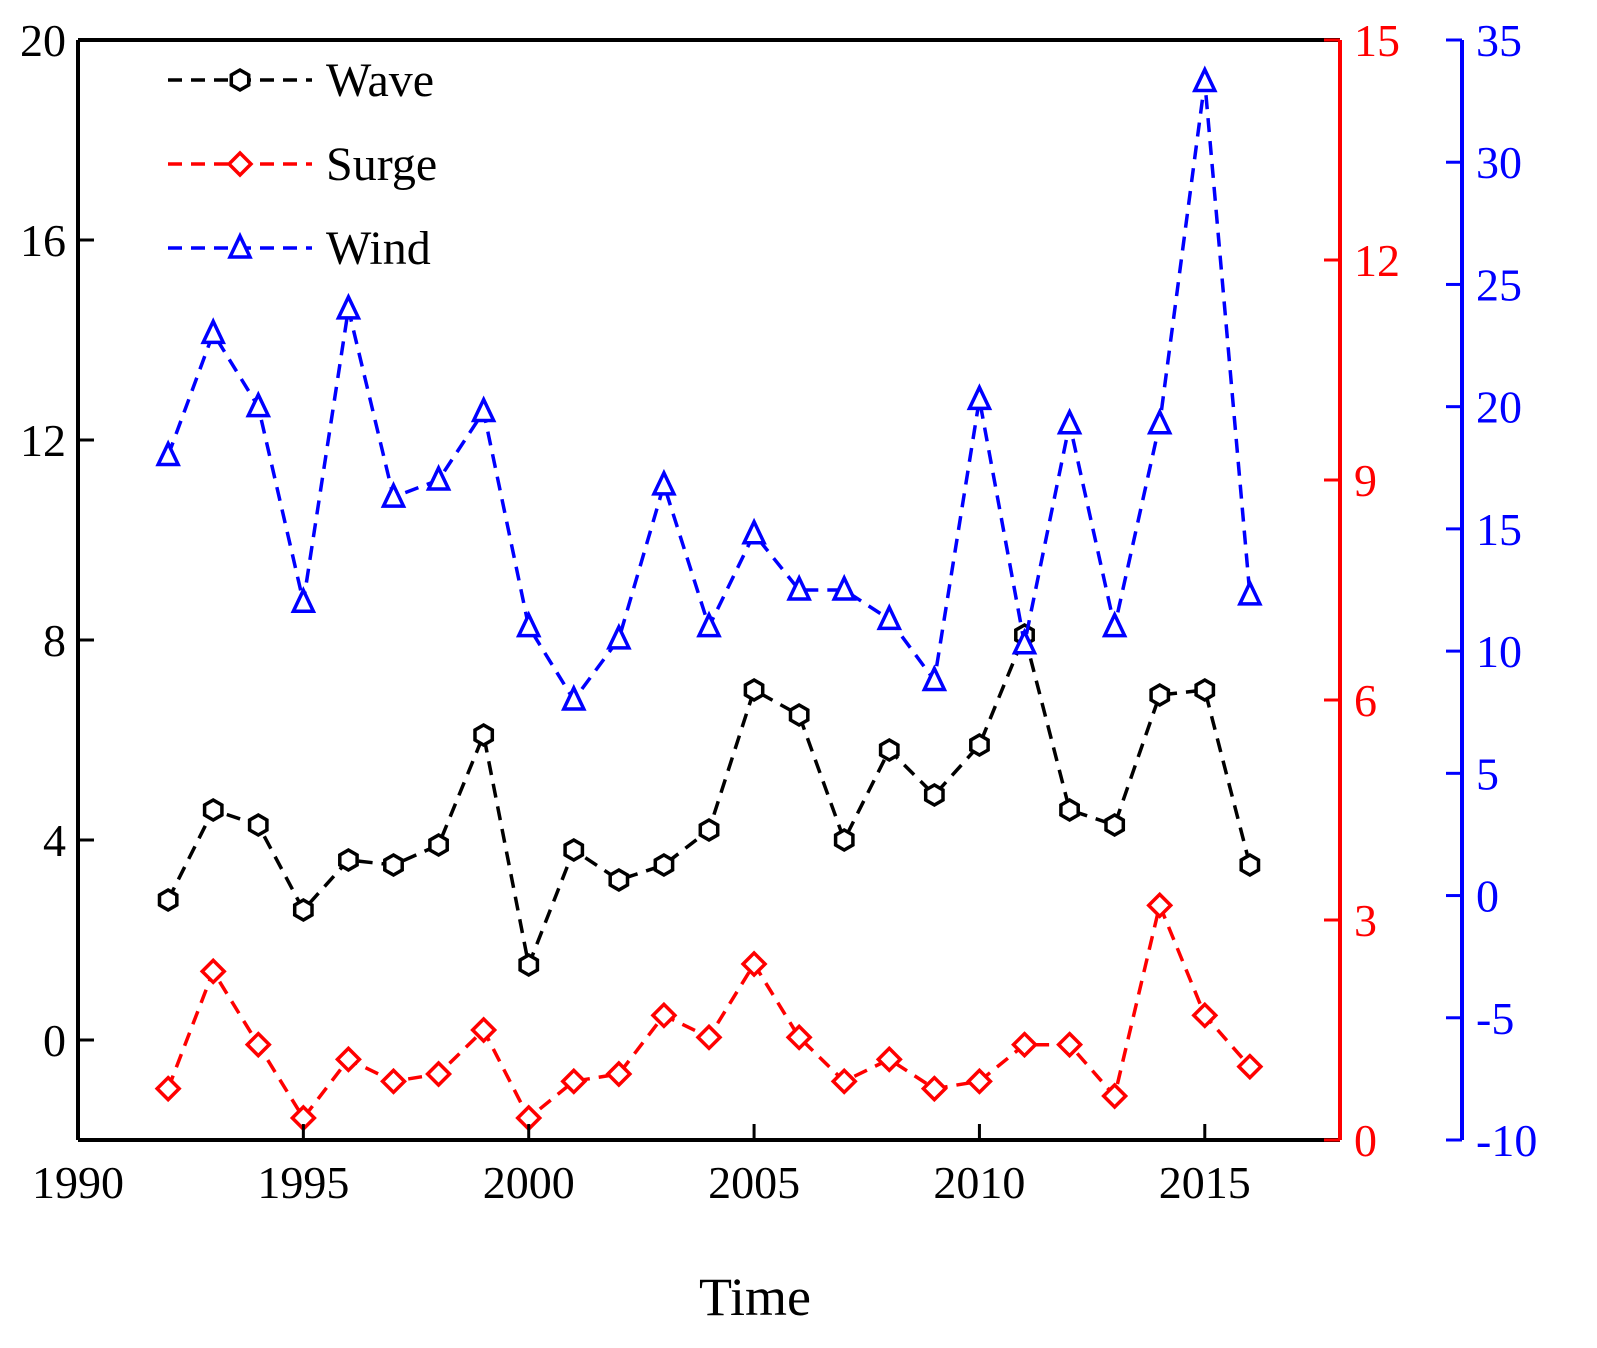  I want to click on legend-label: Wind, so click(378, 248).